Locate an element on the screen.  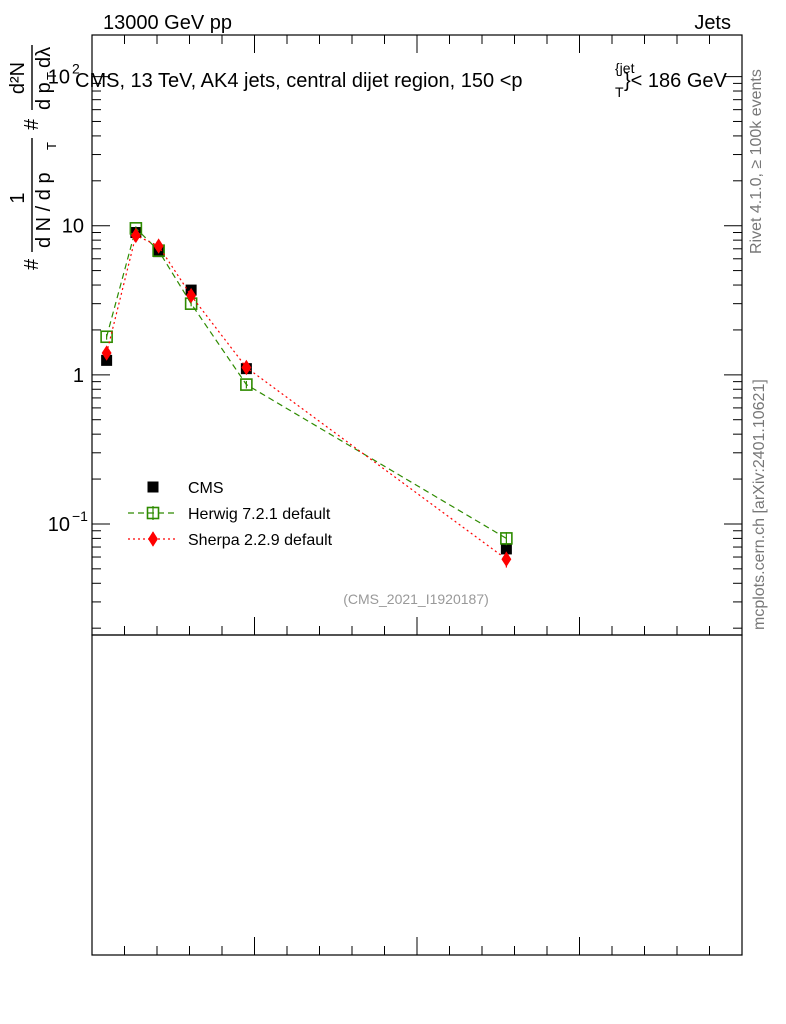
y-label-hash: # is located at coordinates (32, 264).